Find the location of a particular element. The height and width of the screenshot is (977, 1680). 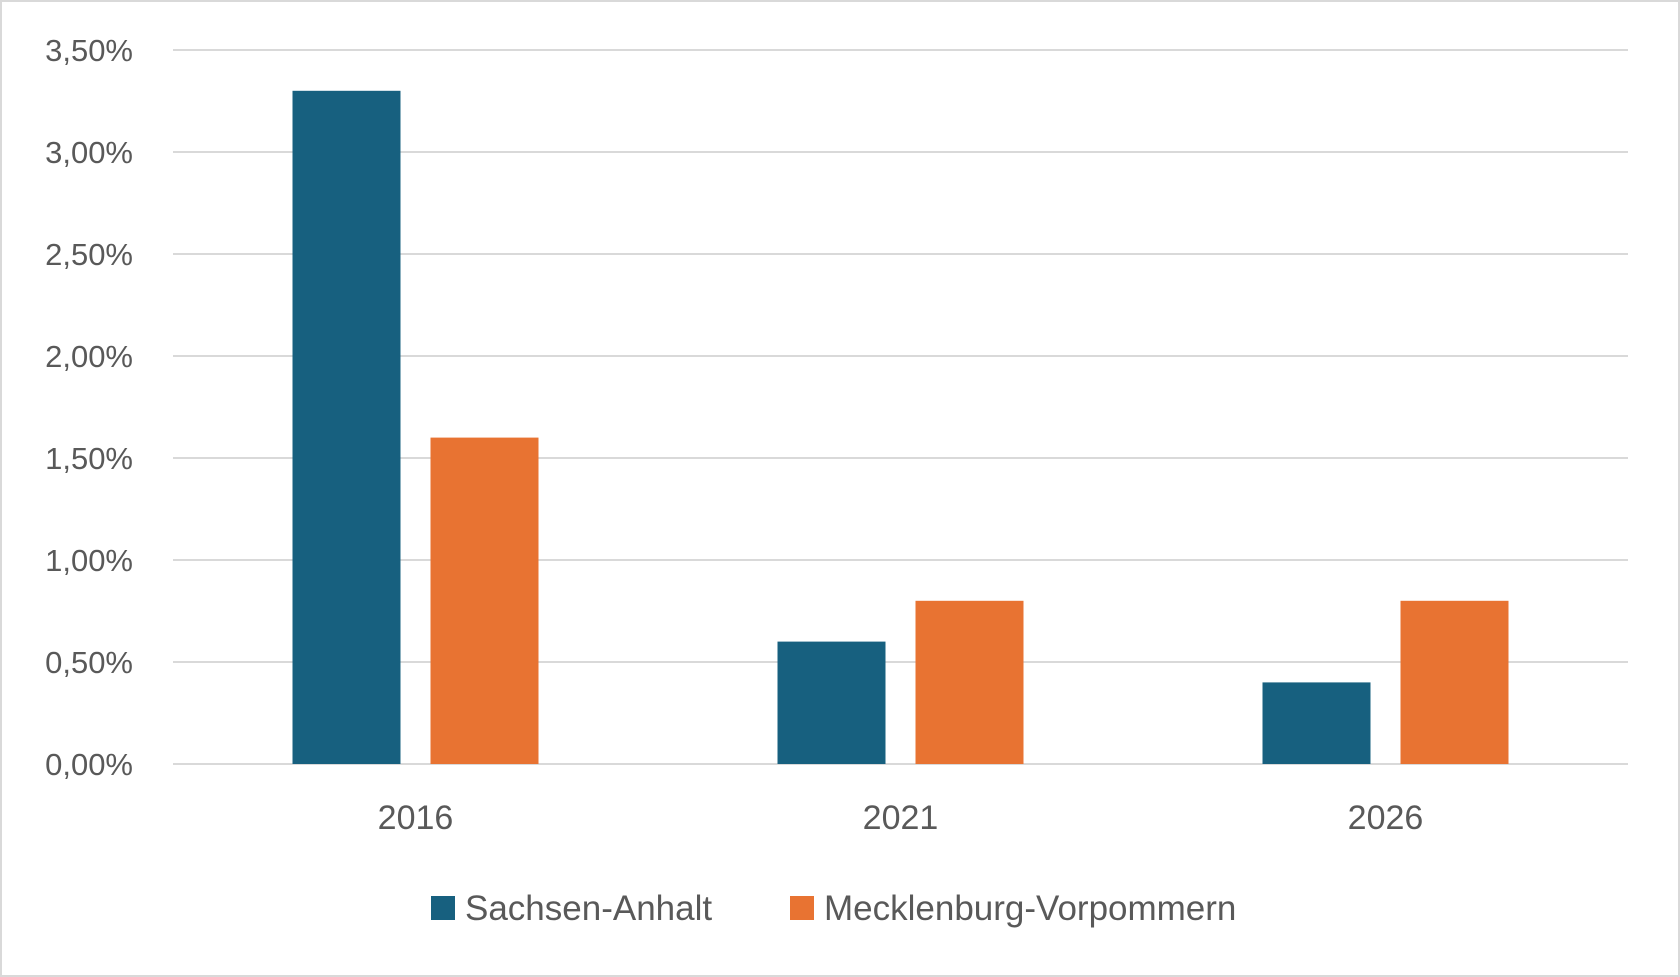

y-tick-label: 0,00% is located at coordinates (89, 764).